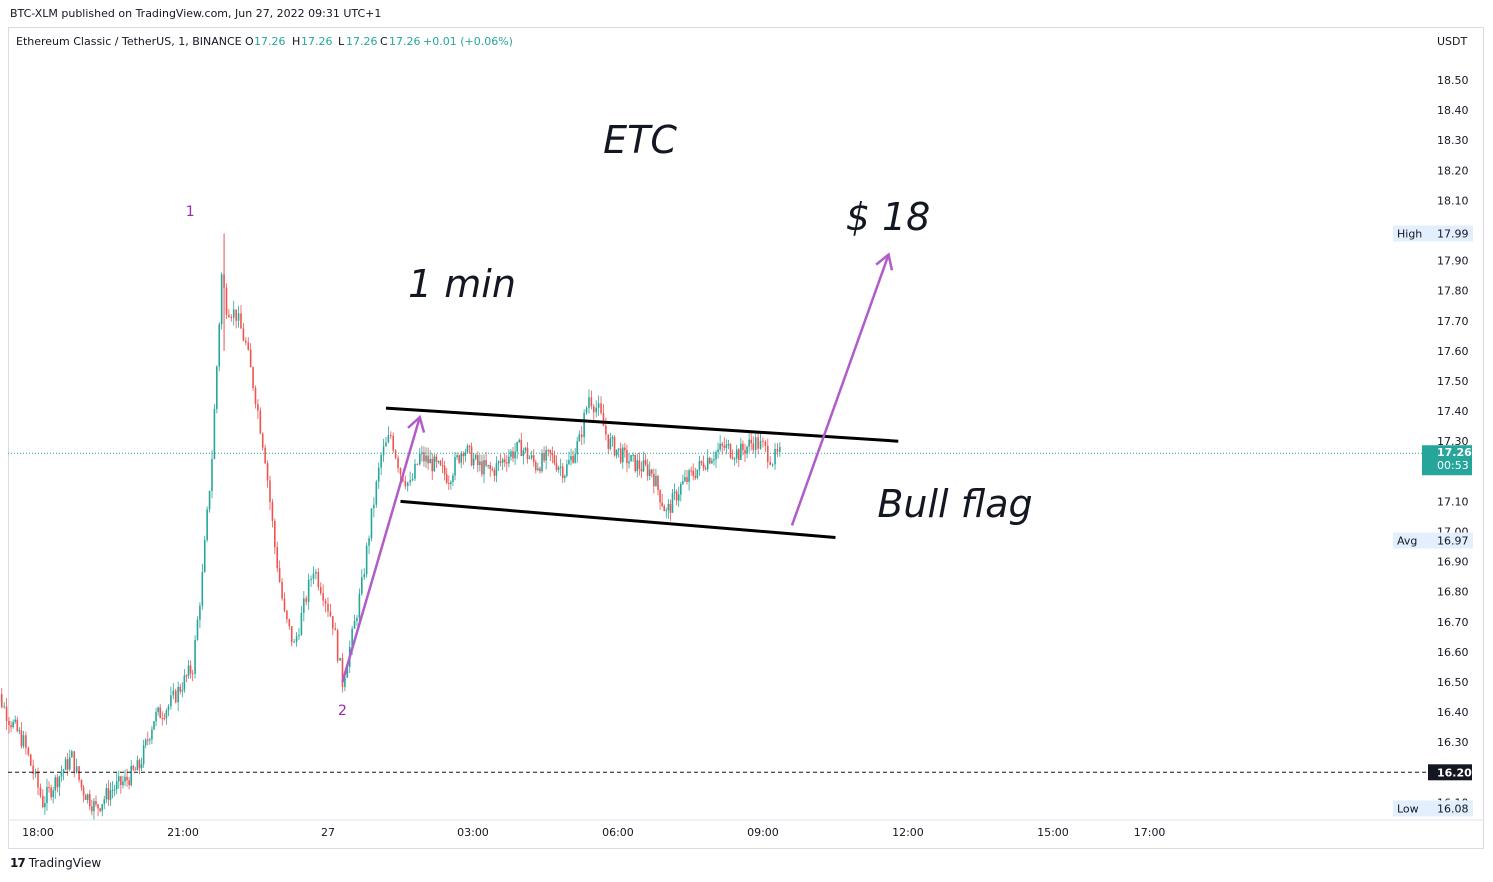 Image resolution: width=1493 pixels, height=882 pixels. I want to click on y-tick-label: 18.20, so click(1453, 170).